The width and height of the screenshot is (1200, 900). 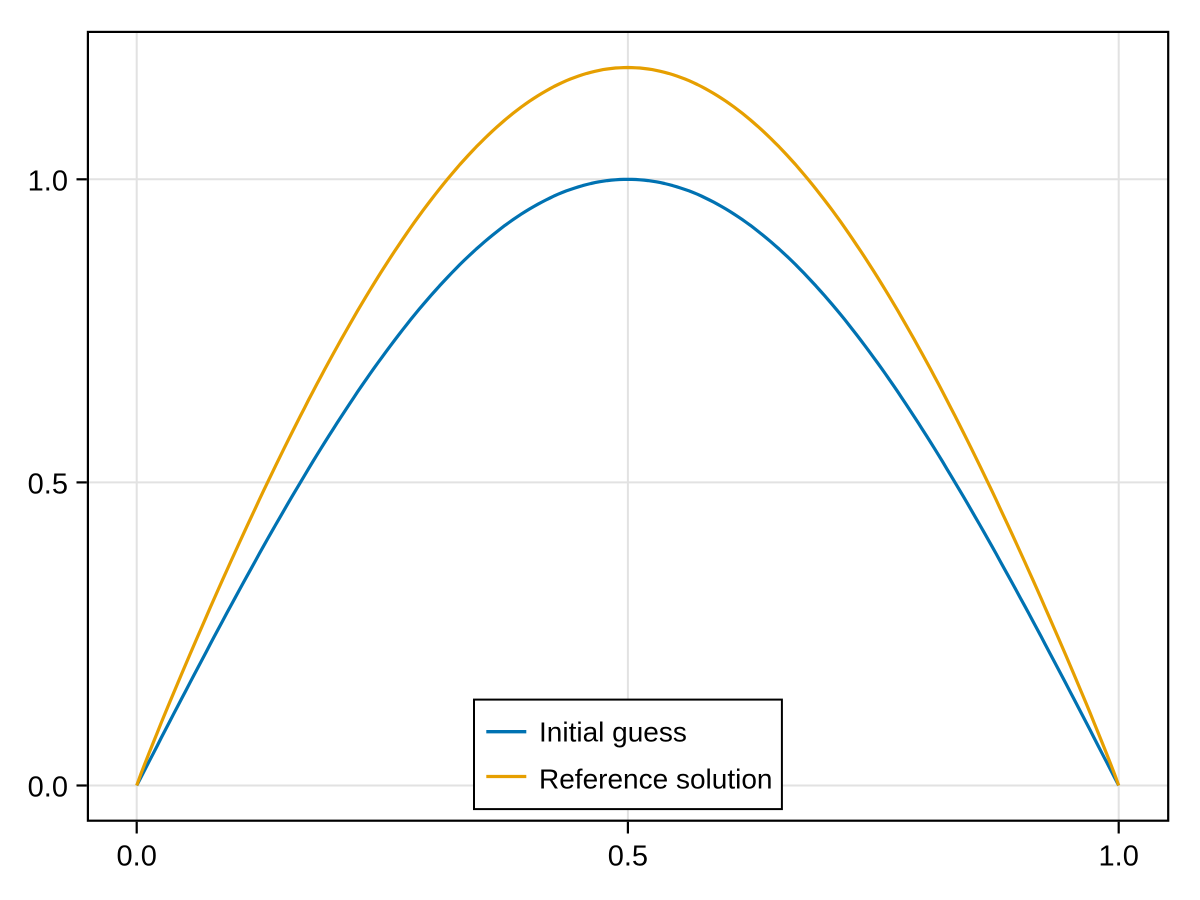 I want to click on svg-text: Initial guess, so click(x=613, y=732).